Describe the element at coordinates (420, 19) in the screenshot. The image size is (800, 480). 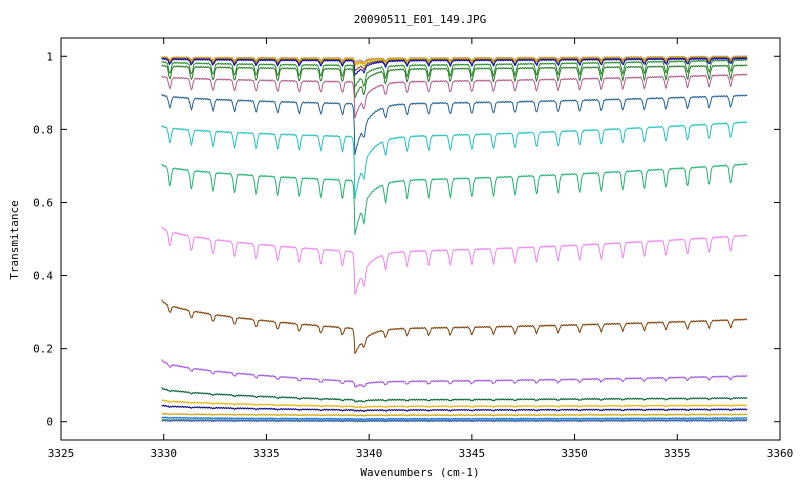
I see `chart-title: 20090511_E01_149.JPG` at that location.